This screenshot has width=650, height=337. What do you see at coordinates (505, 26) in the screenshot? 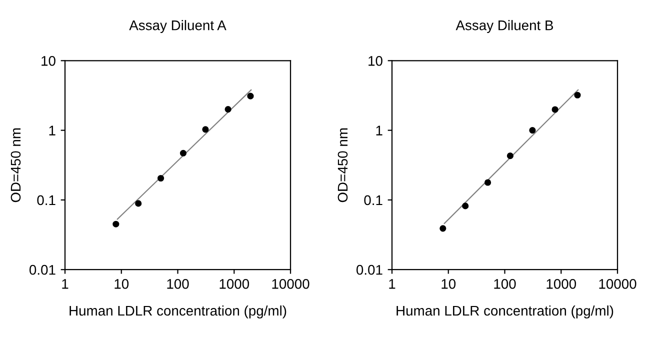
I see `chart-title: Assay Diluent B` at bounding box center [505, 26].